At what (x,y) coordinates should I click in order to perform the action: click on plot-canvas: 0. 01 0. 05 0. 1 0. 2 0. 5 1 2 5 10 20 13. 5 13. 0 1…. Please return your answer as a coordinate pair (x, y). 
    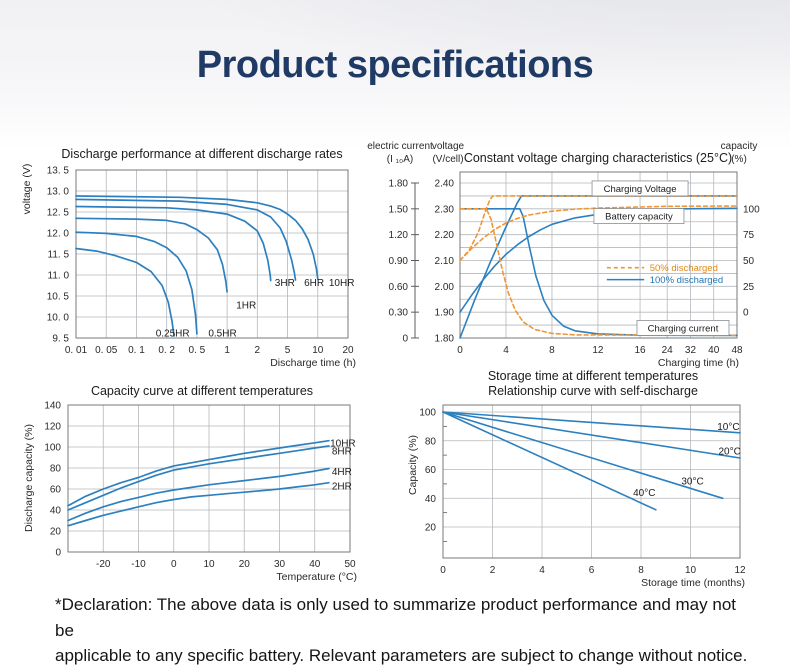
    Looking at the image, I should click on (188, 266).